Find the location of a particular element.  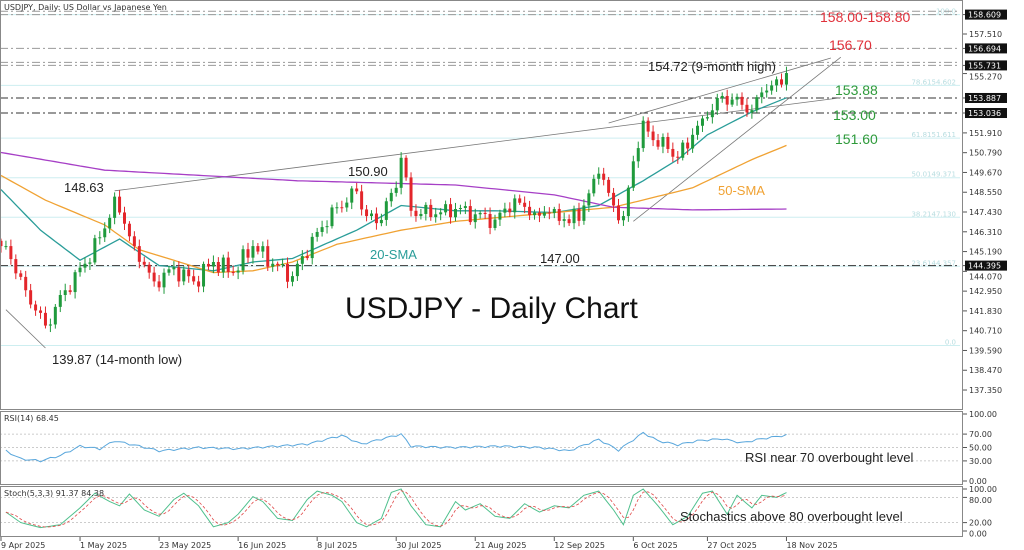

price-tick-label: 145.190 is located at coordinates (985, 252).